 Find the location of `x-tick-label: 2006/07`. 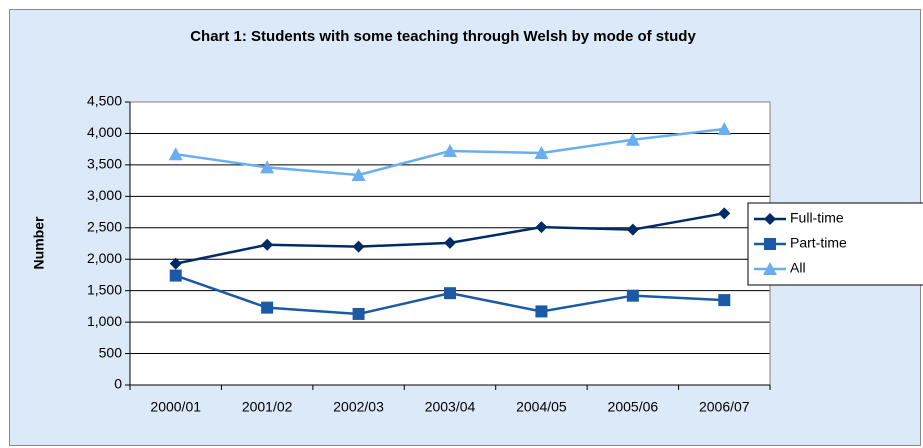

x-tick-label: 2006/07 is located at coordinates (724, 407).